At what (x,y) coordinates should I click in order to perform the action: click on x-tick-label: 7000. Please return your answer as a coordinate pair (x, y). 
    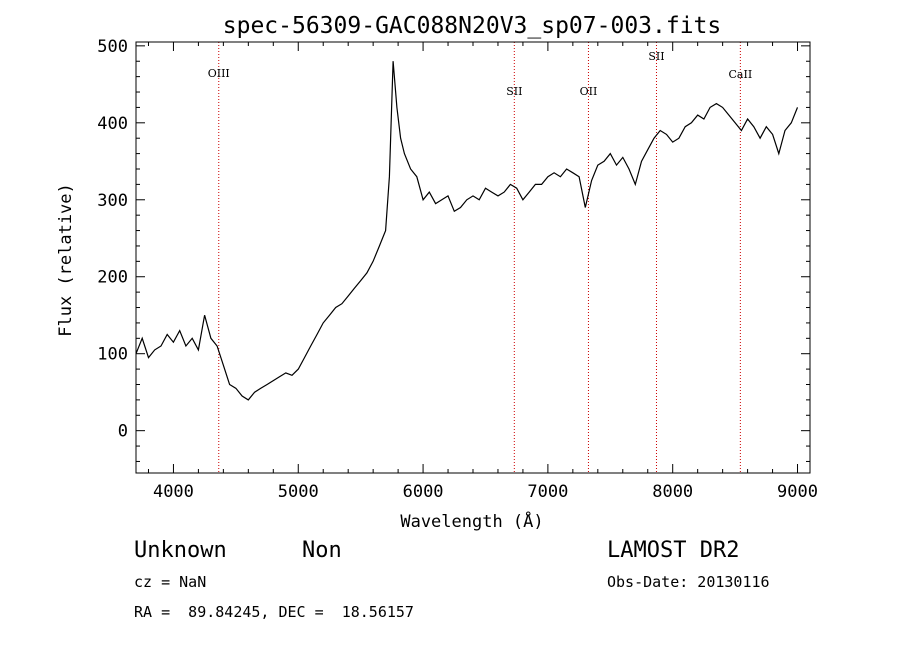
    Looking at the image, I should click on (547, 492).